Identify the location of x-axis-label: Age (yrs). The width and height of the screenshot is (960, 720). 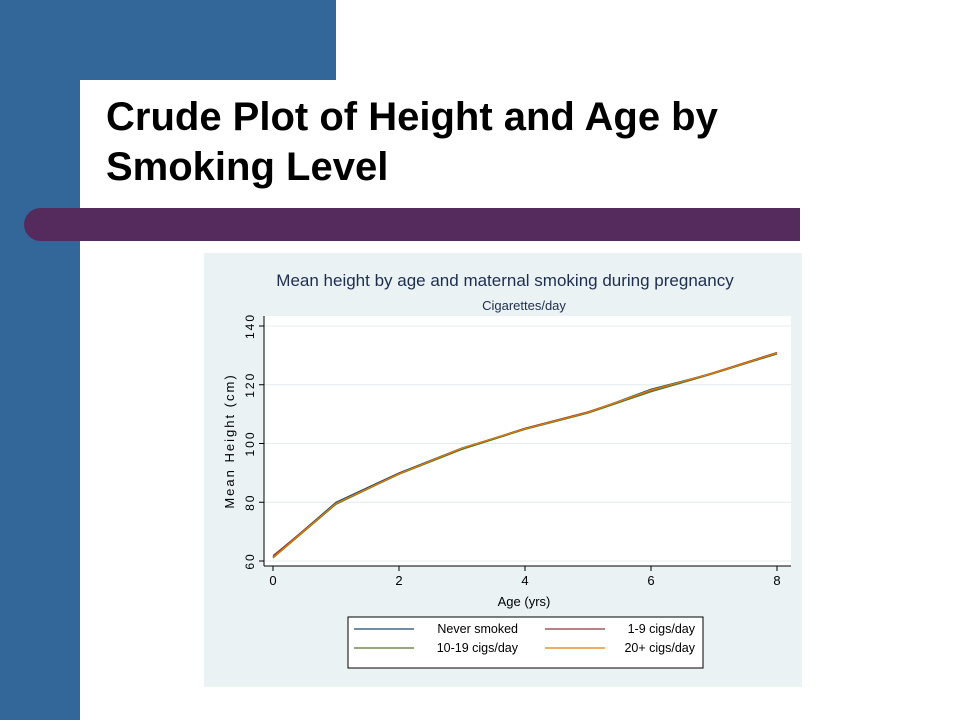
(524, 601).